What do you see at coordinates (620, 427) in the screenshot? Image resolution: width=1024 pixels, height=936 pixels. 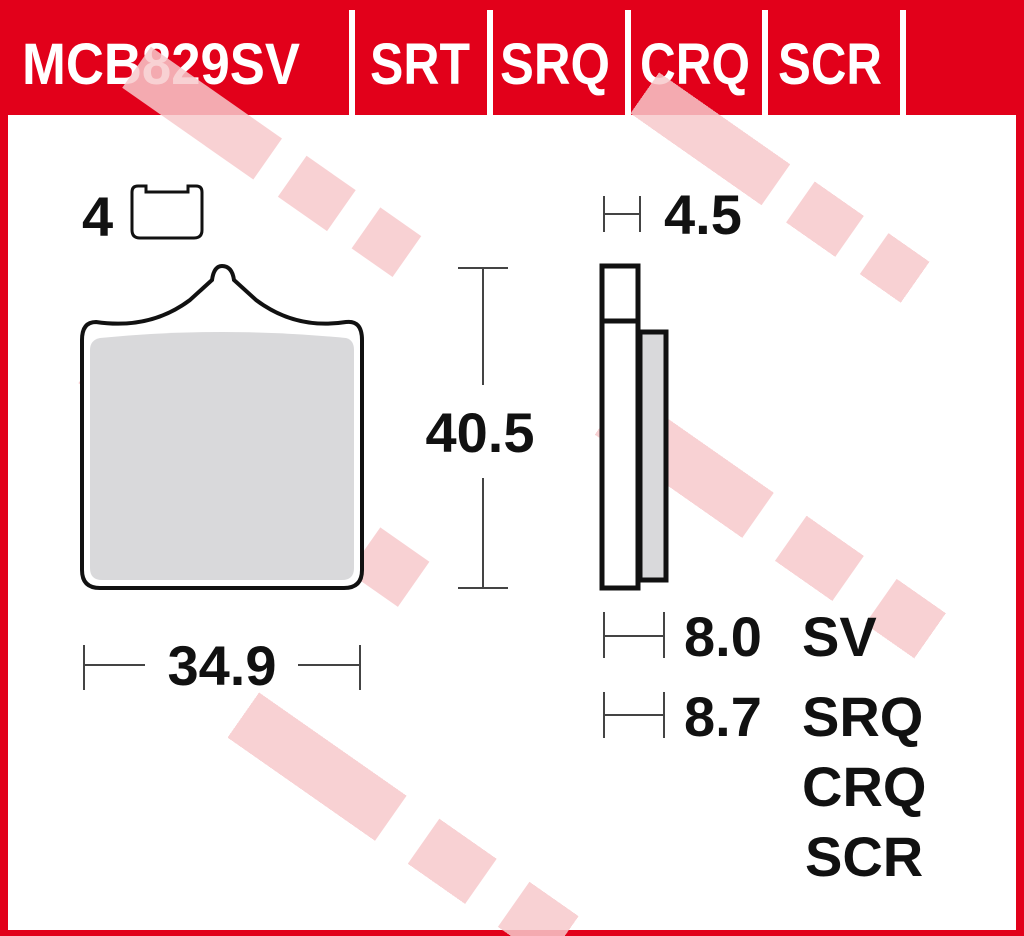 I see `backplate-side-view` at bounding box center [620, 427].